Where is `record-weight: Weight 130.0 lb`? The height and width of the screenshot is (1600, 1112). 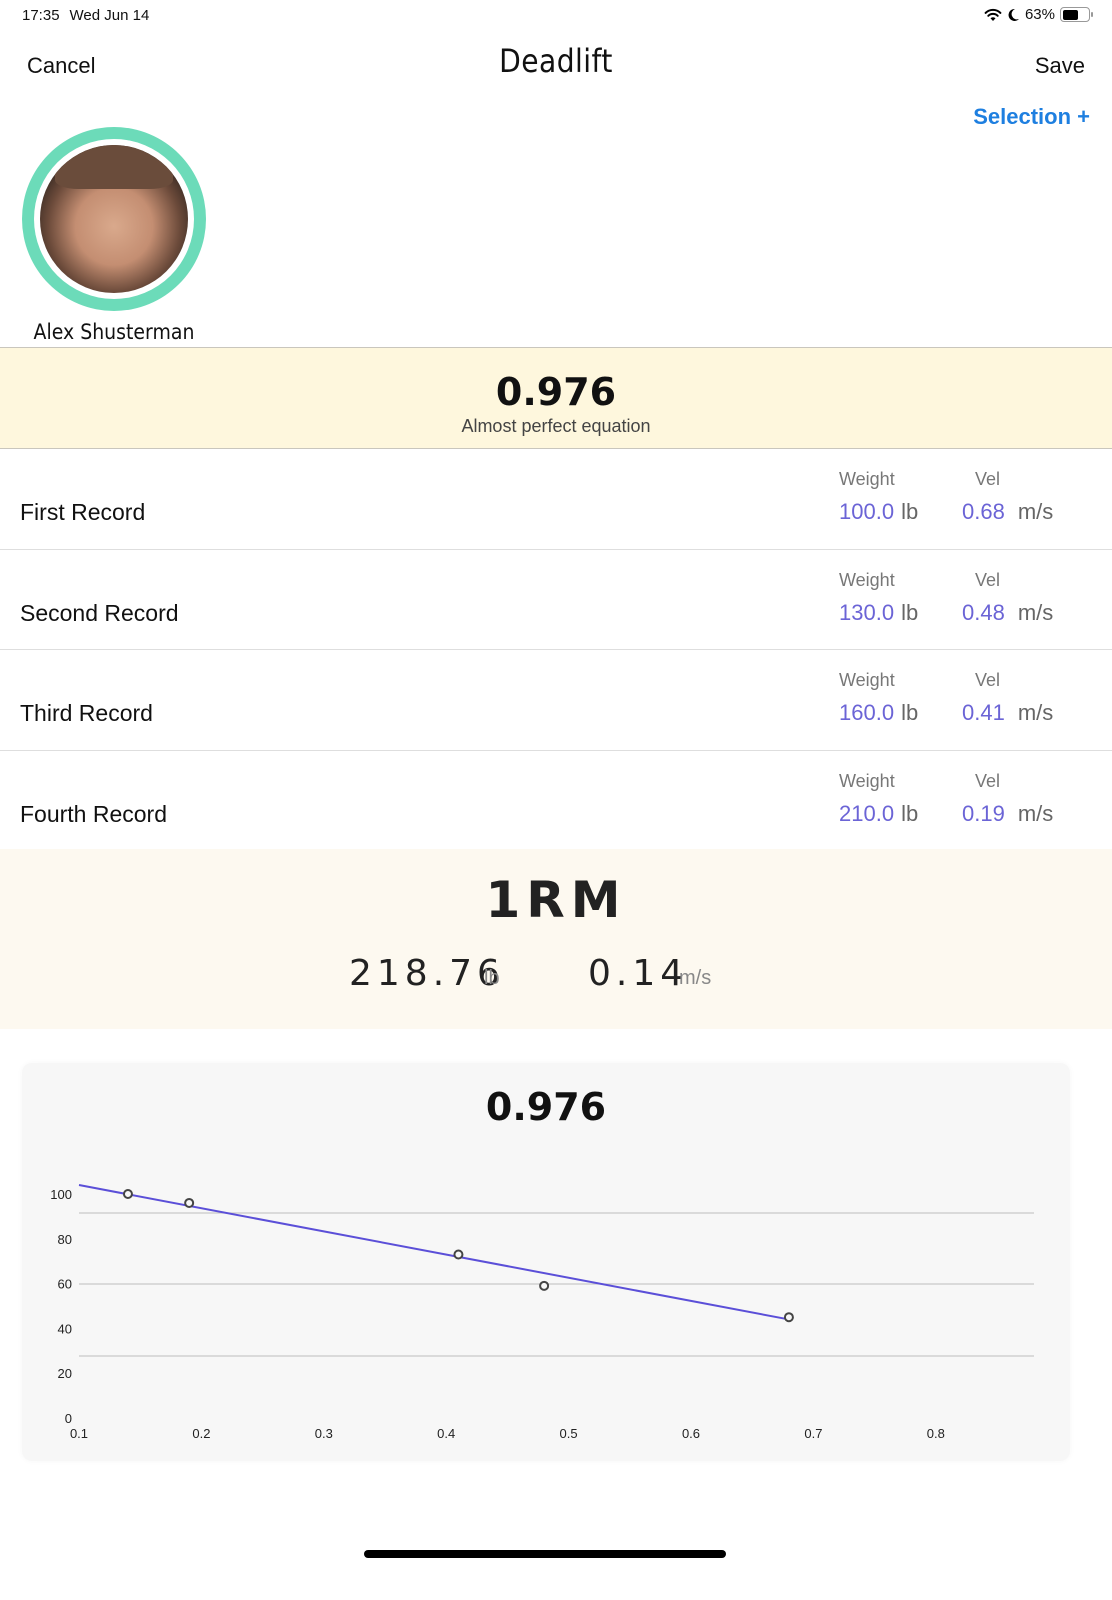
record-weight: Weight 130.0 lb is located at coordinates (878, 598).